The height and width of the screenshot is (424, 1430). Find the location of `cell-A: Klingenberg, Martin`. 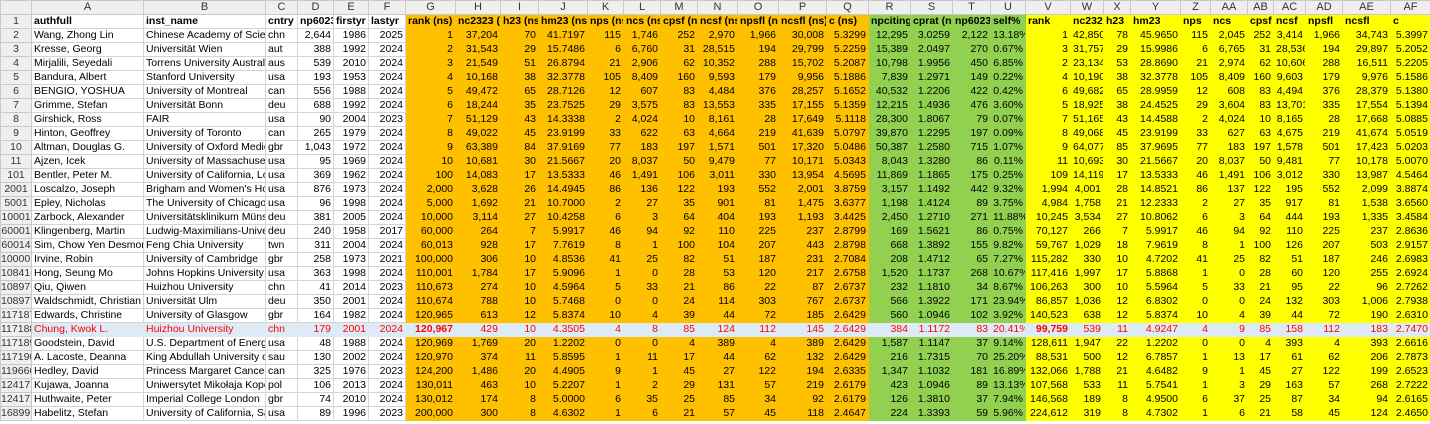

cell-A: Klingenberg, Martin is located at coordinates (87, 231).